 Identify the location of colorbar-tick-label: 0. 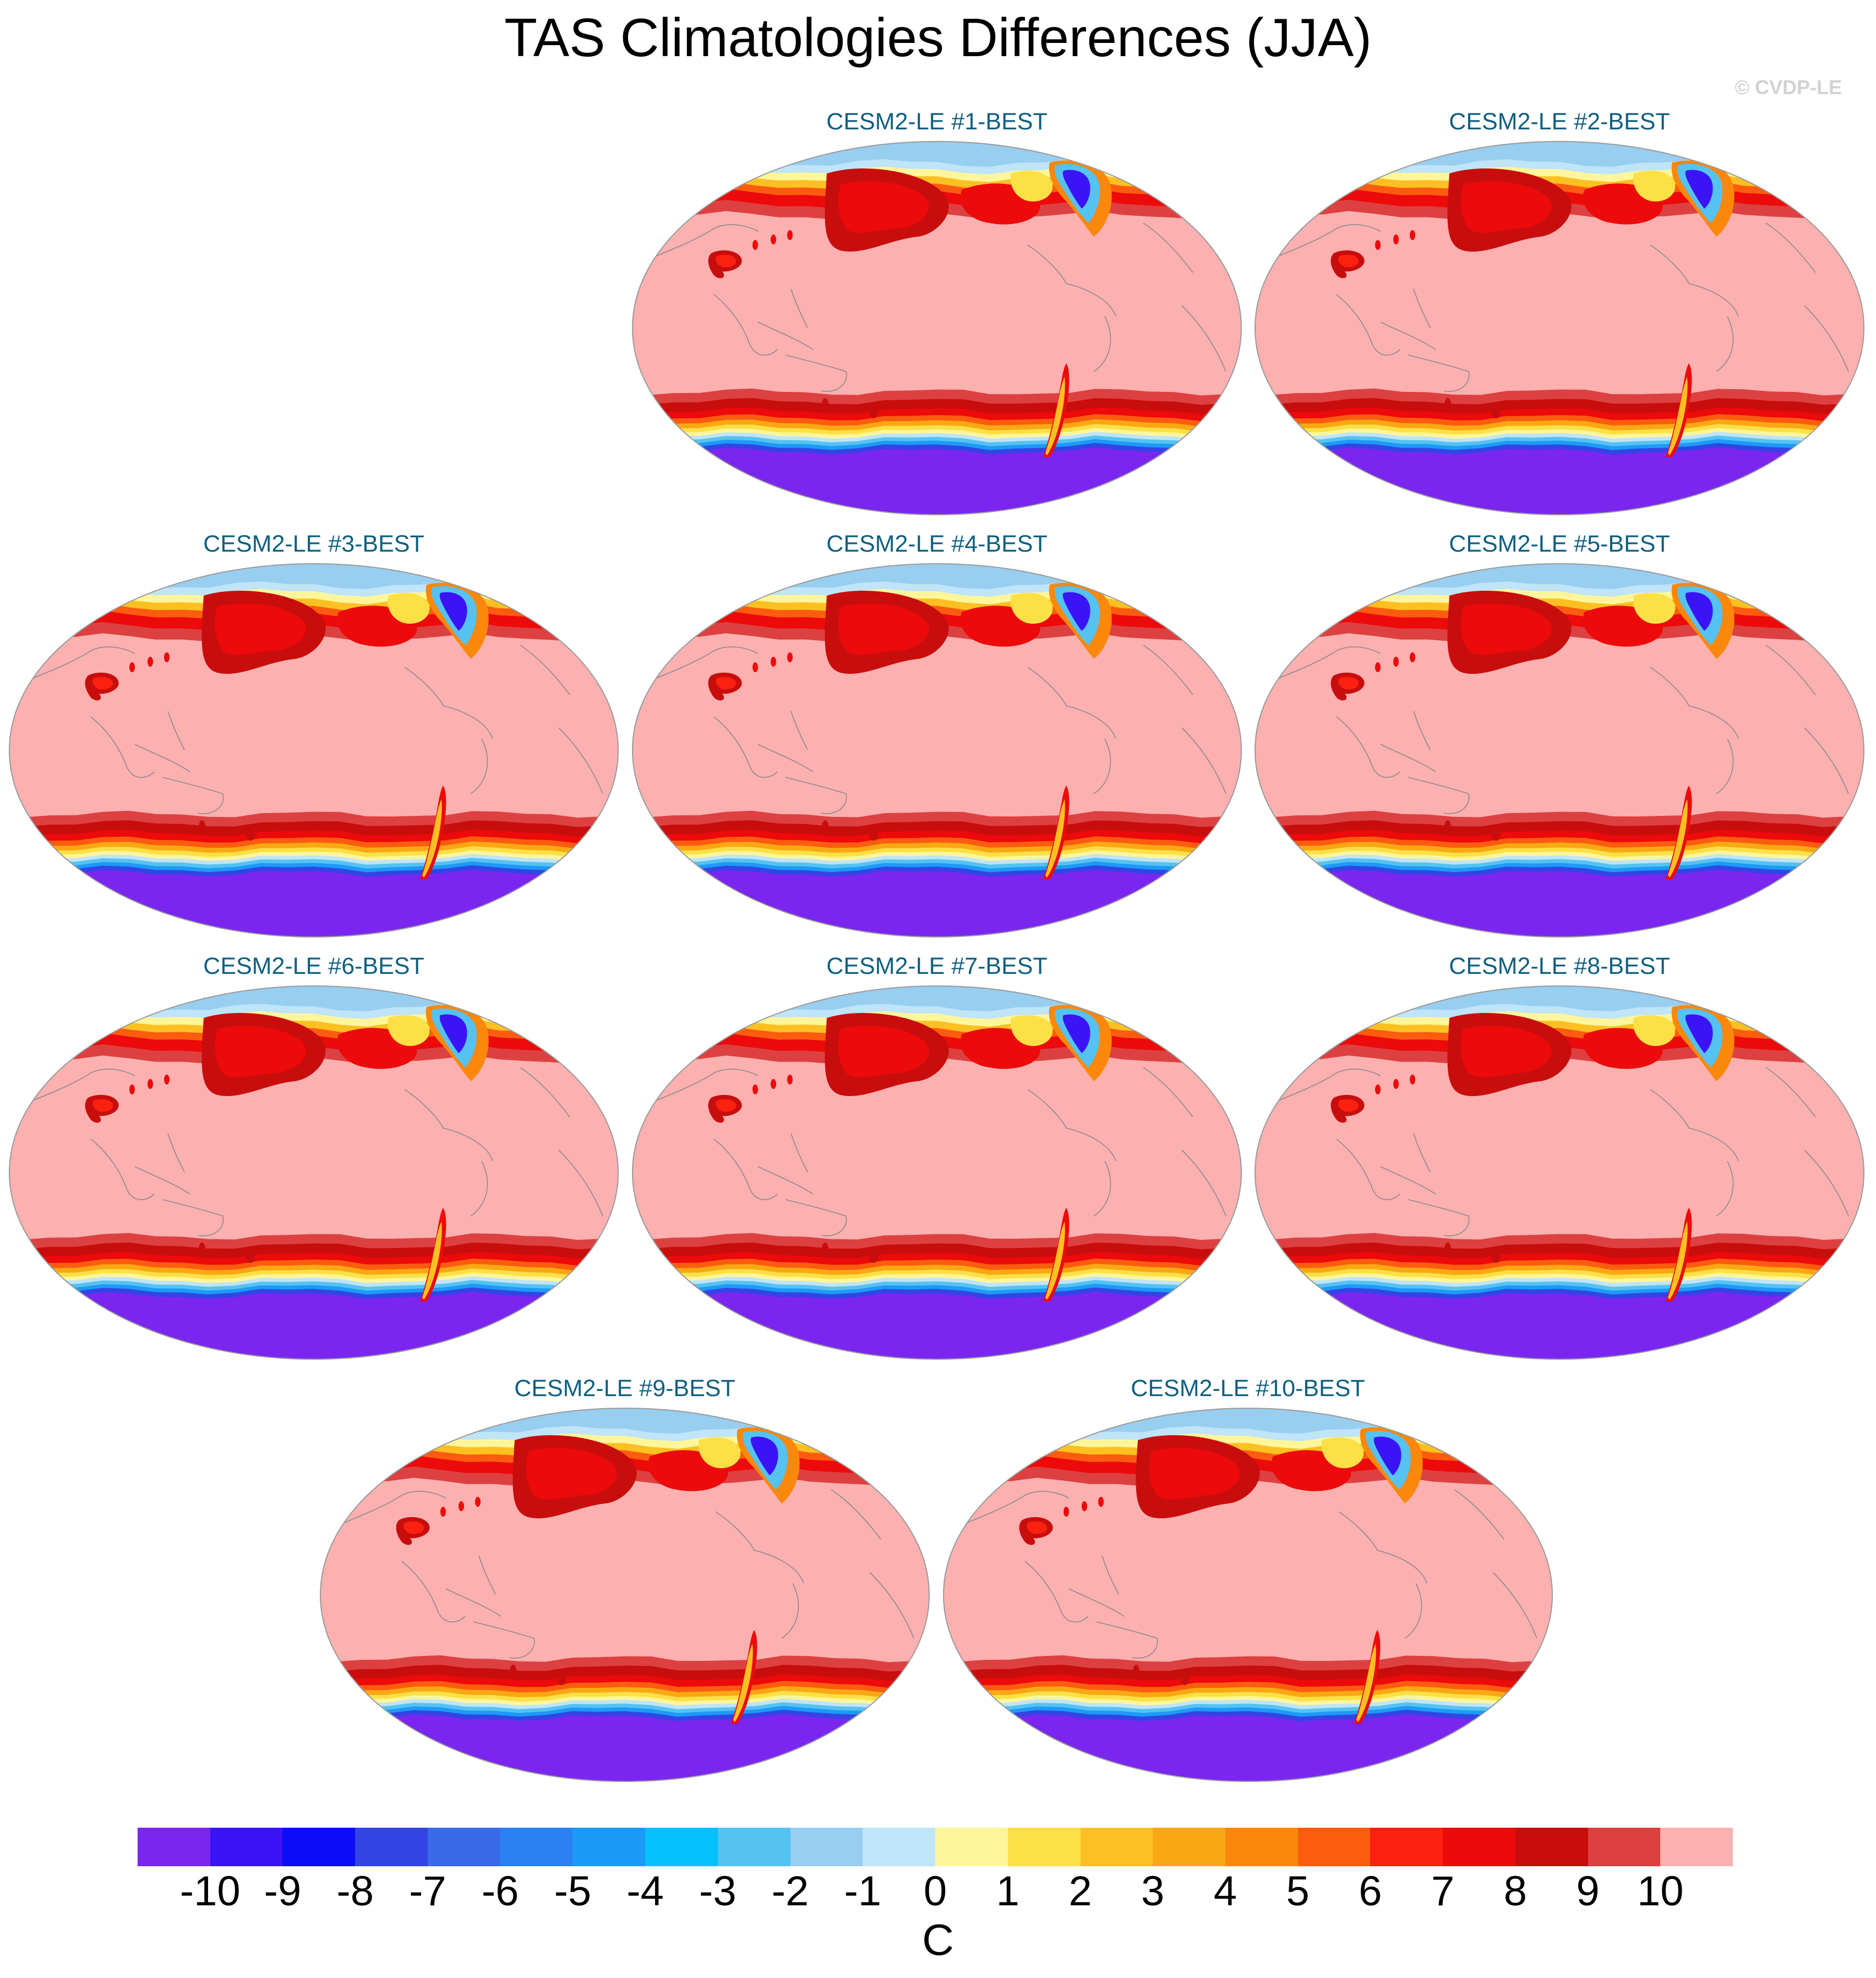
(935, 1891).